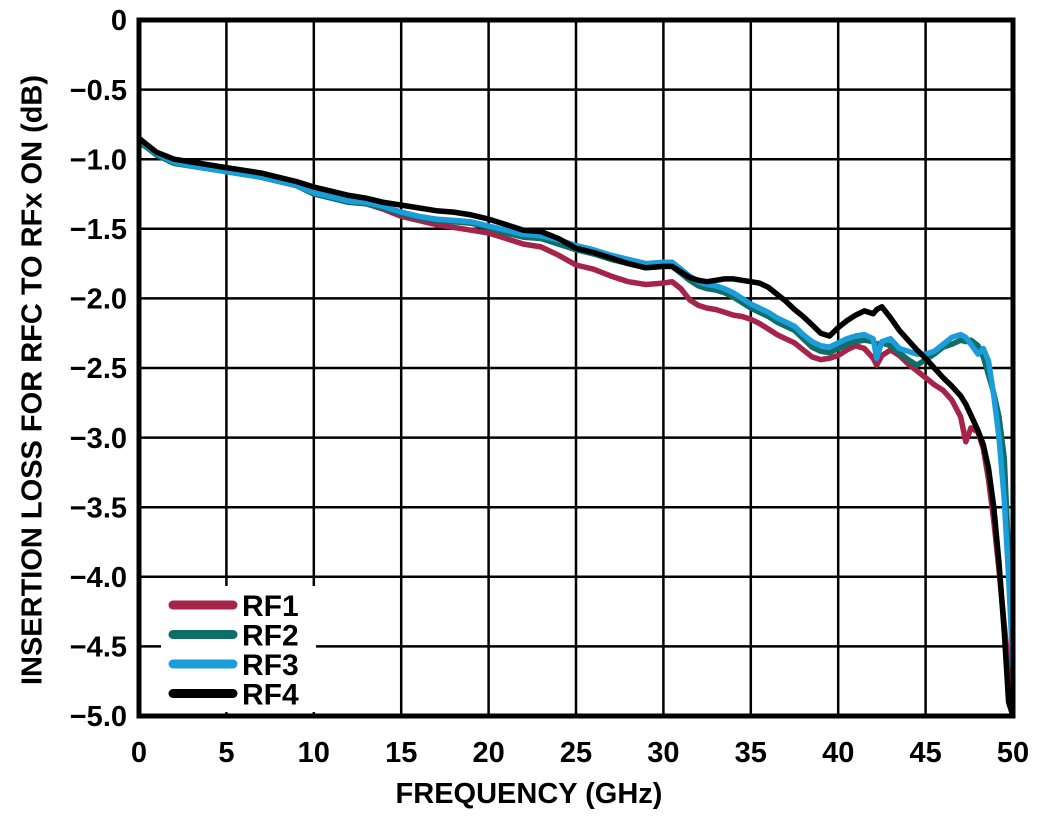 This screenshot has width=1058, height=824. What do you see at coordinates (488, 753) in the screenshot?
I see `x-tick-label: 20` at bounding box center [488, 753].